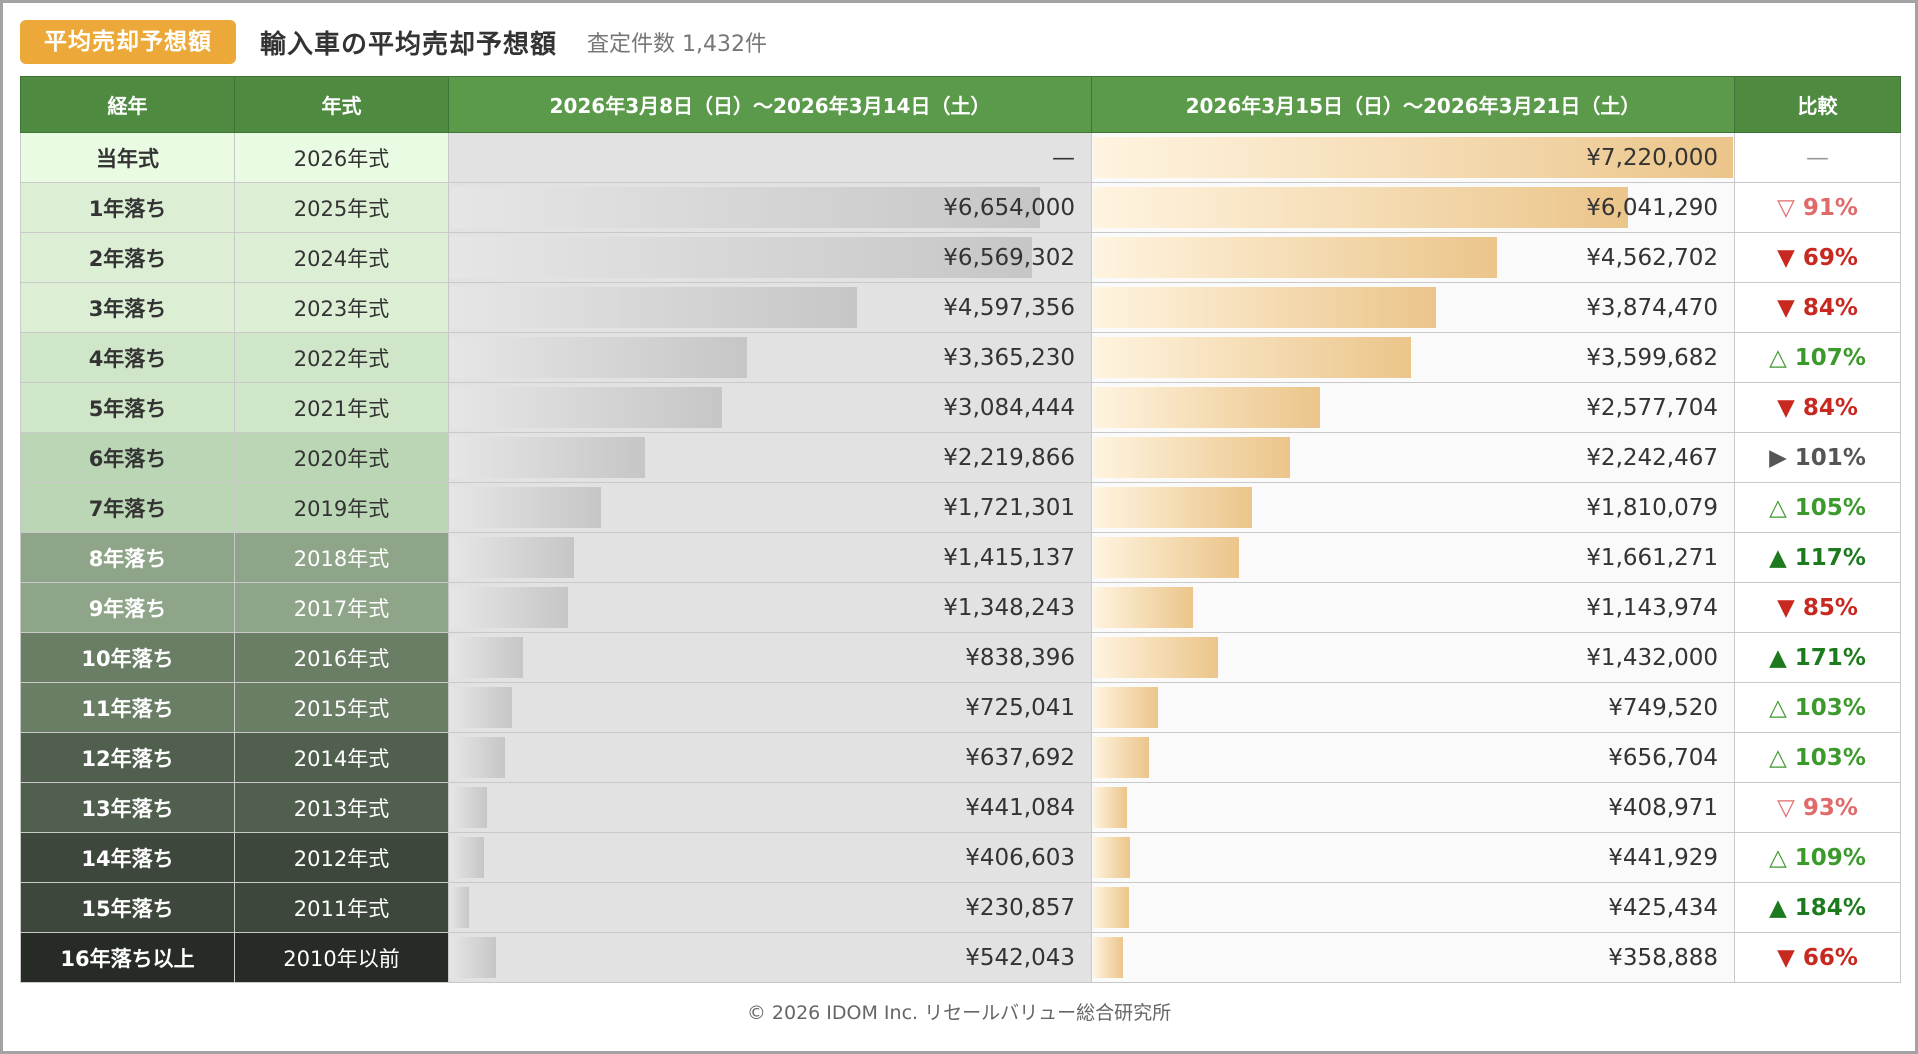 This screenshot has width=1918, height=1054. Describe the element at coordinates (1663, 807) in the screenshot. I see `price-label: ¥408,971` at that location.